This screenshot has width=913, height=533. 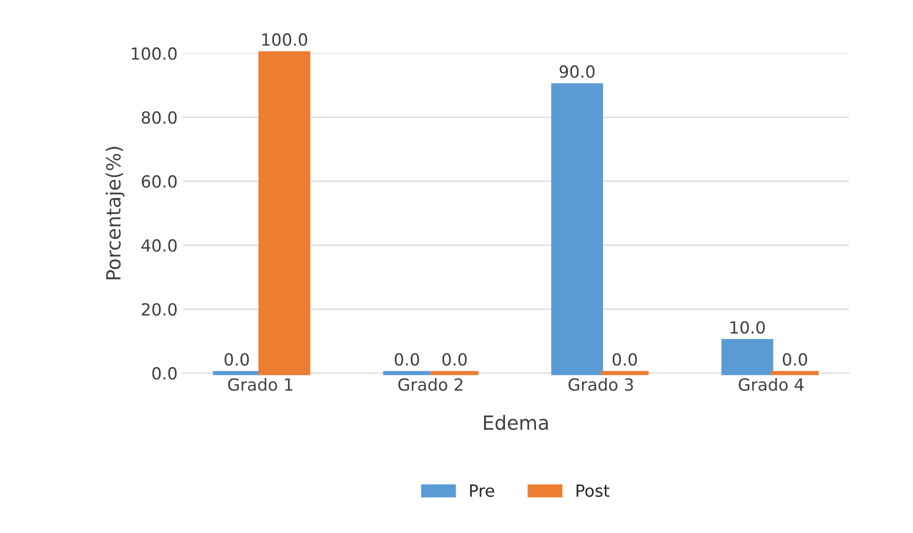 I want to click on x-tick-label: Grado 1, so click(x=260, y=384).